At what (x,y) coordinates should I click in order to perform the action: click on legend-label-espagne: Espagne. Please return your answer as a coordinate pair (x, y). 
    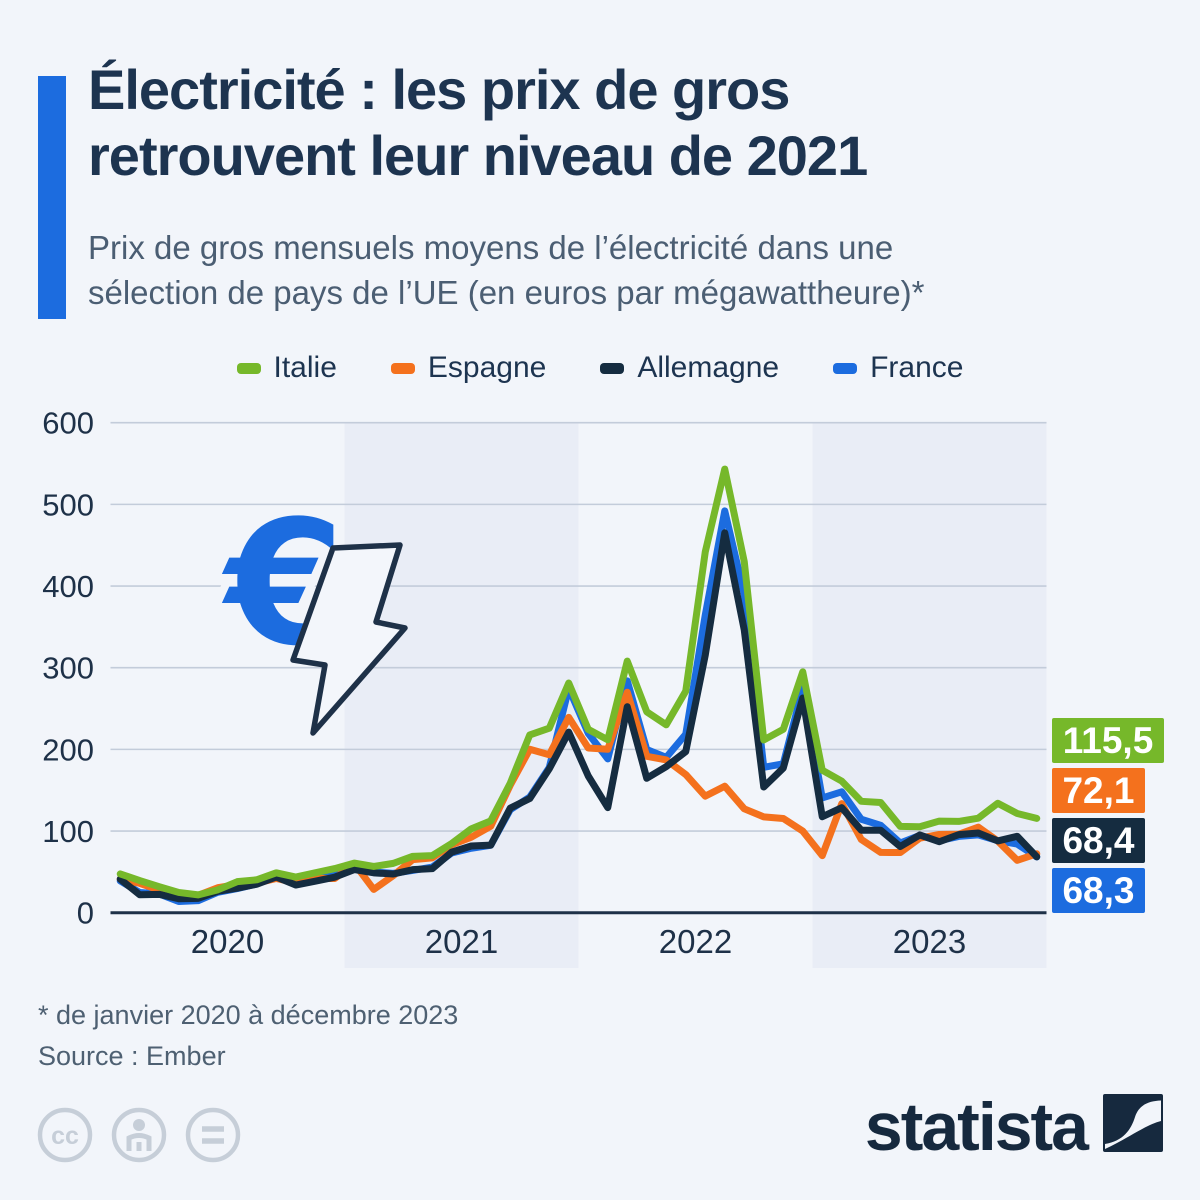
    Looking at the image, I should click on (487, 367).